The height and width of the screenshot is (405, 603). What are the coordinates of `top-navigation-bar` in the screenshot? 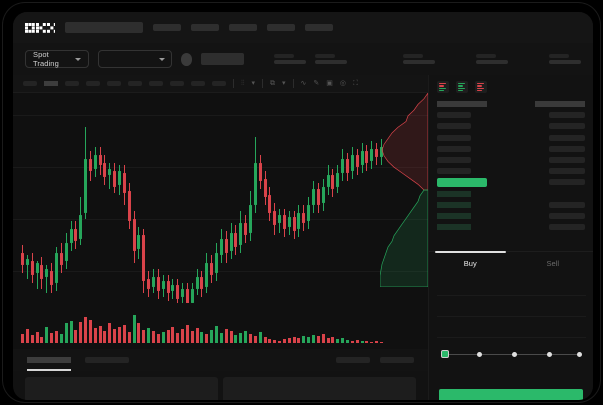 It's located at (303, 27).